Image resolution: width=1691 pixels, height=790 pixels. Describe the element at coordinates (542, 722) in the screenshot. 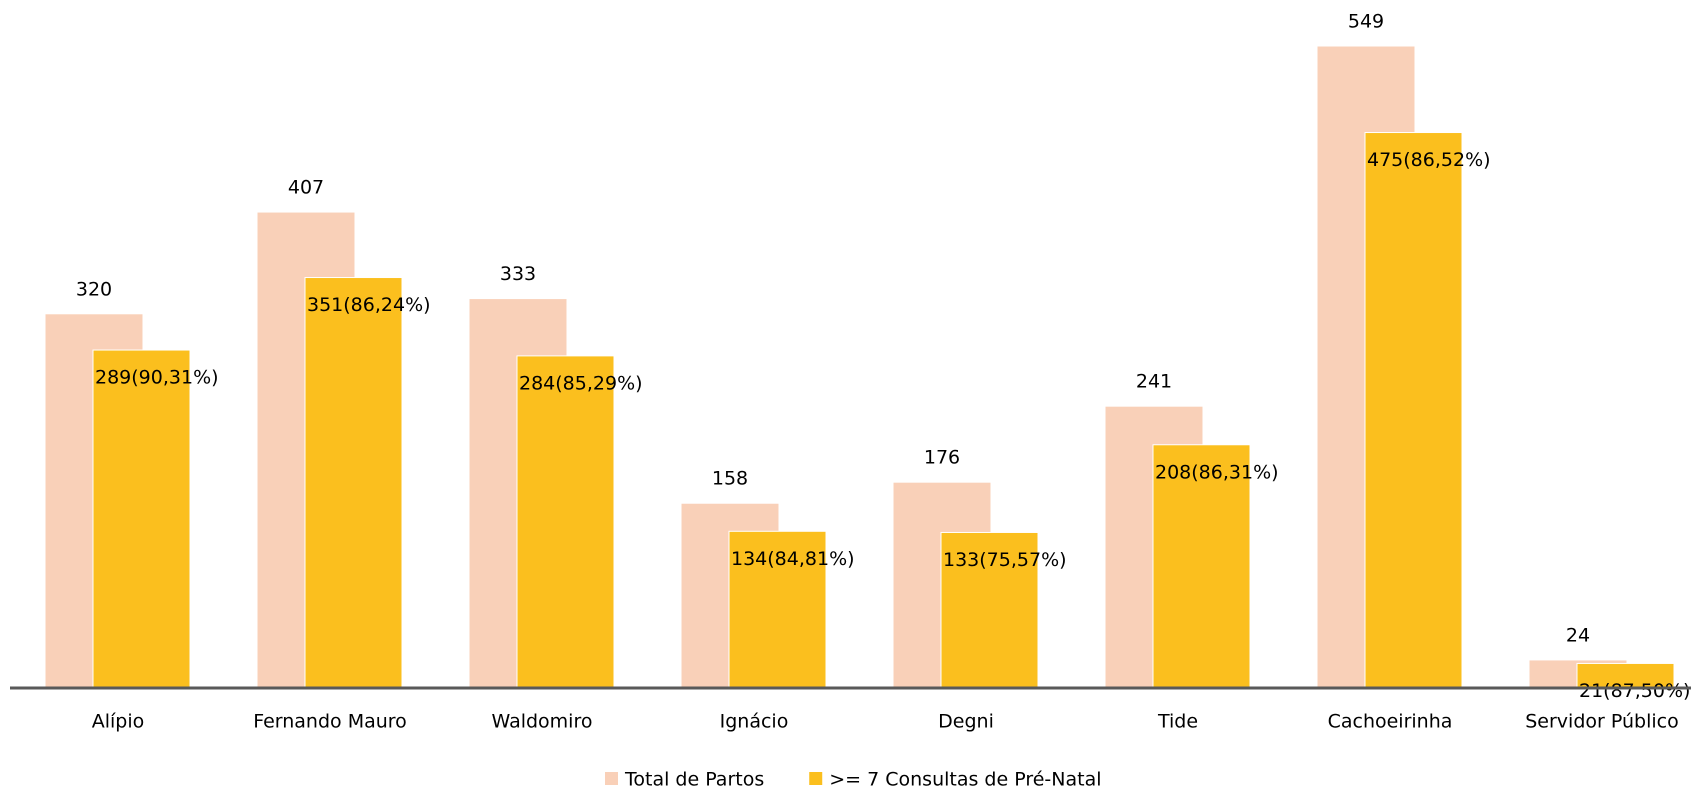

I see `x-tick-label: Waldomiro` at that location.